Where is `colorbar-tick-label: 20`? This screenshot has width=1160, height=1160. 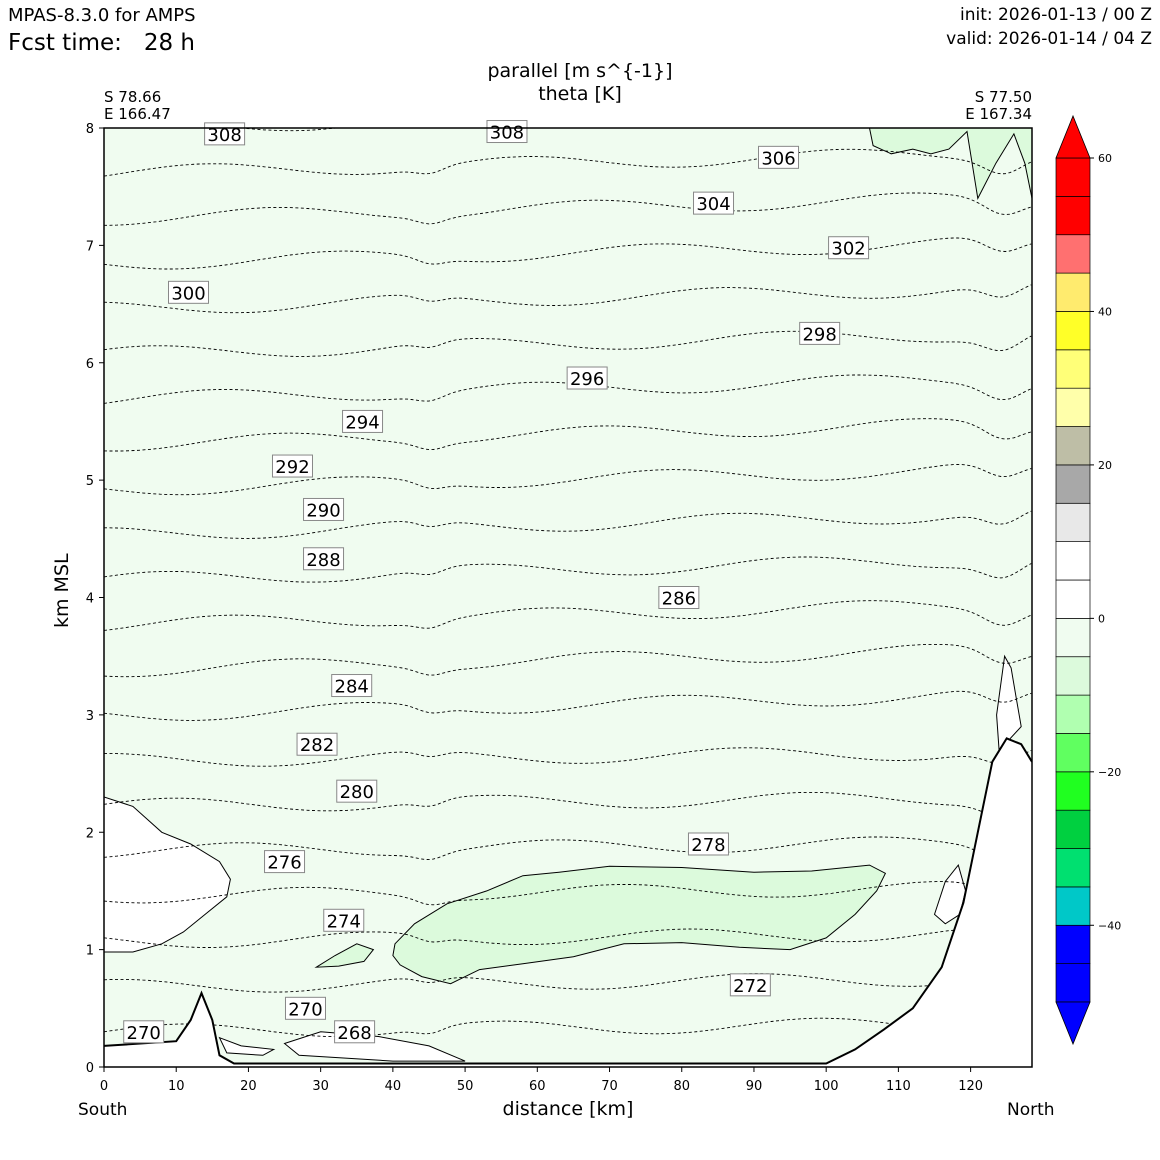
colorbar-tick-label: 20 is located at coordinates (1105, 465).